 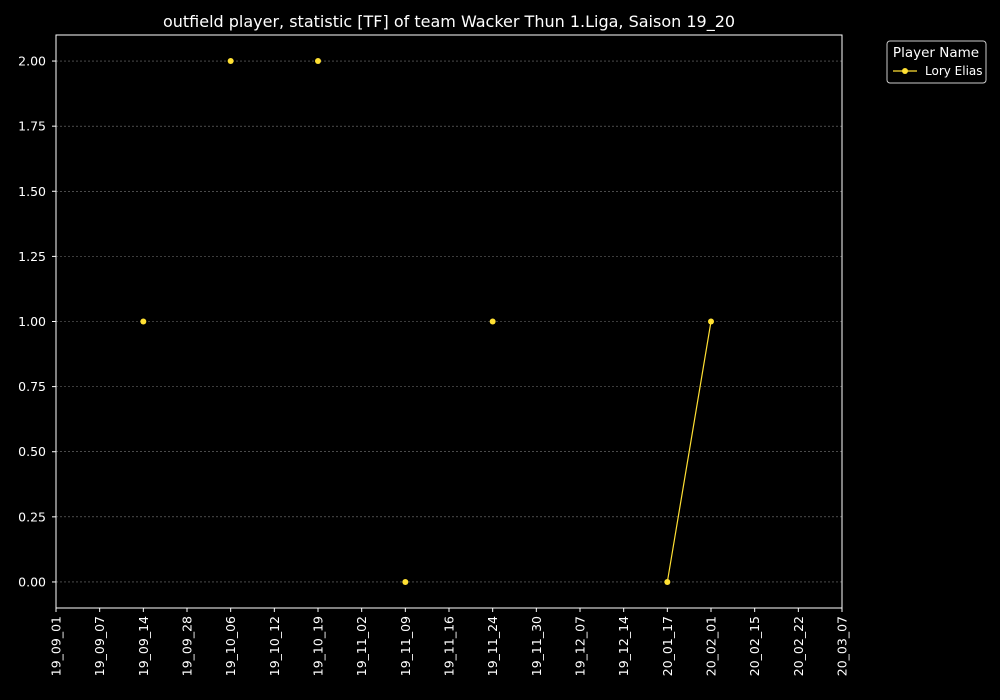 I want to click on x-tick-label: 19_11_09, so click(x=405, y=646).